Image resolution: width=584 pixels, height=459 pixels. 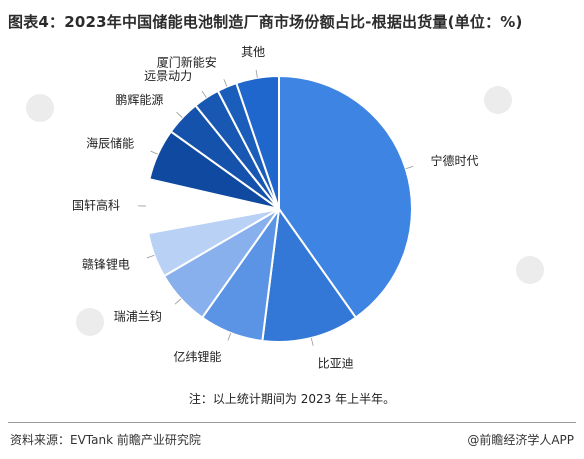 I want to click on footer-divider, so click(x=292, y=422).